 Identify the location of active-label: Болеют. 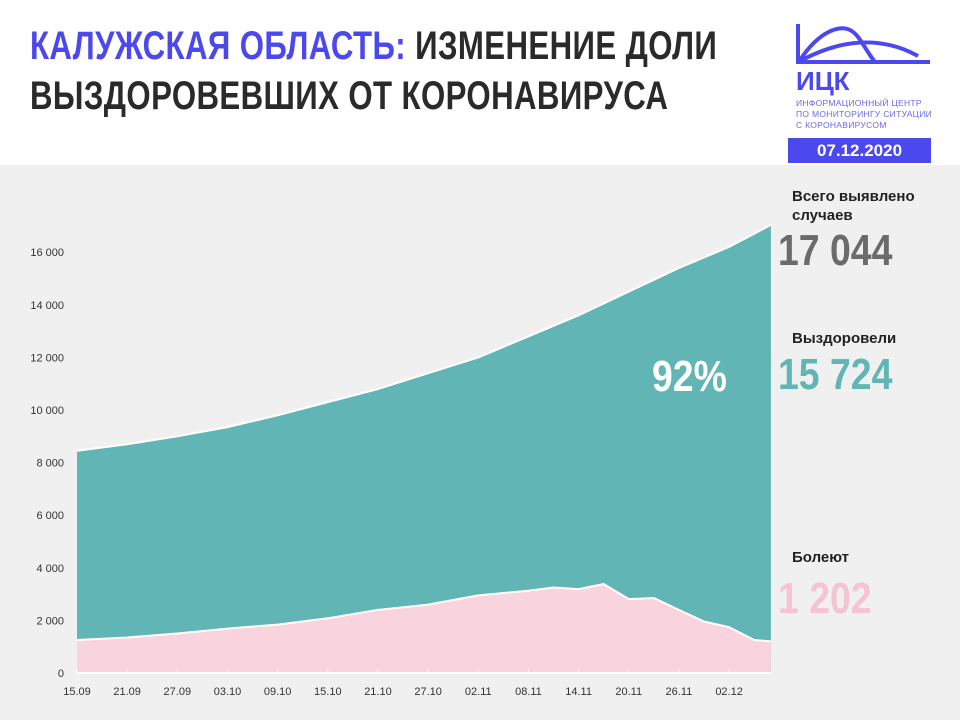
(821, 557).